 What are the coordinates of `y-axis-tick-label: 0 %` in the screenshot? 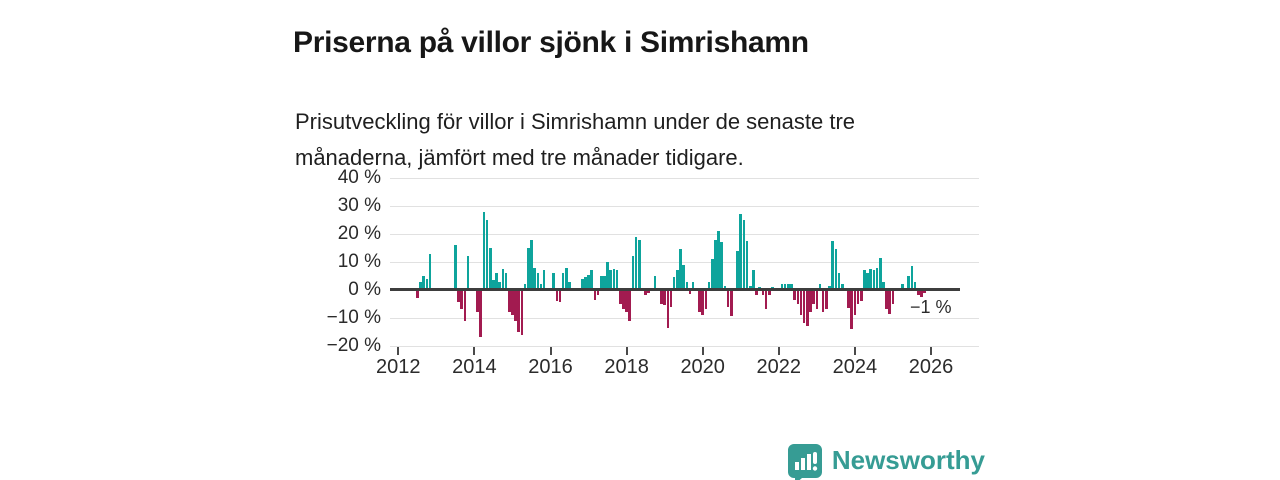 It's located at (364, 289).